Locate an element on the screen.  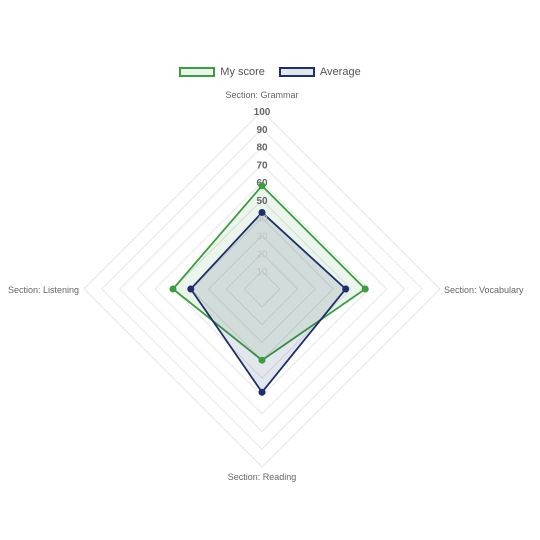
axis-label-2: Section: Vocabulary is located at coordinates (484, 290).